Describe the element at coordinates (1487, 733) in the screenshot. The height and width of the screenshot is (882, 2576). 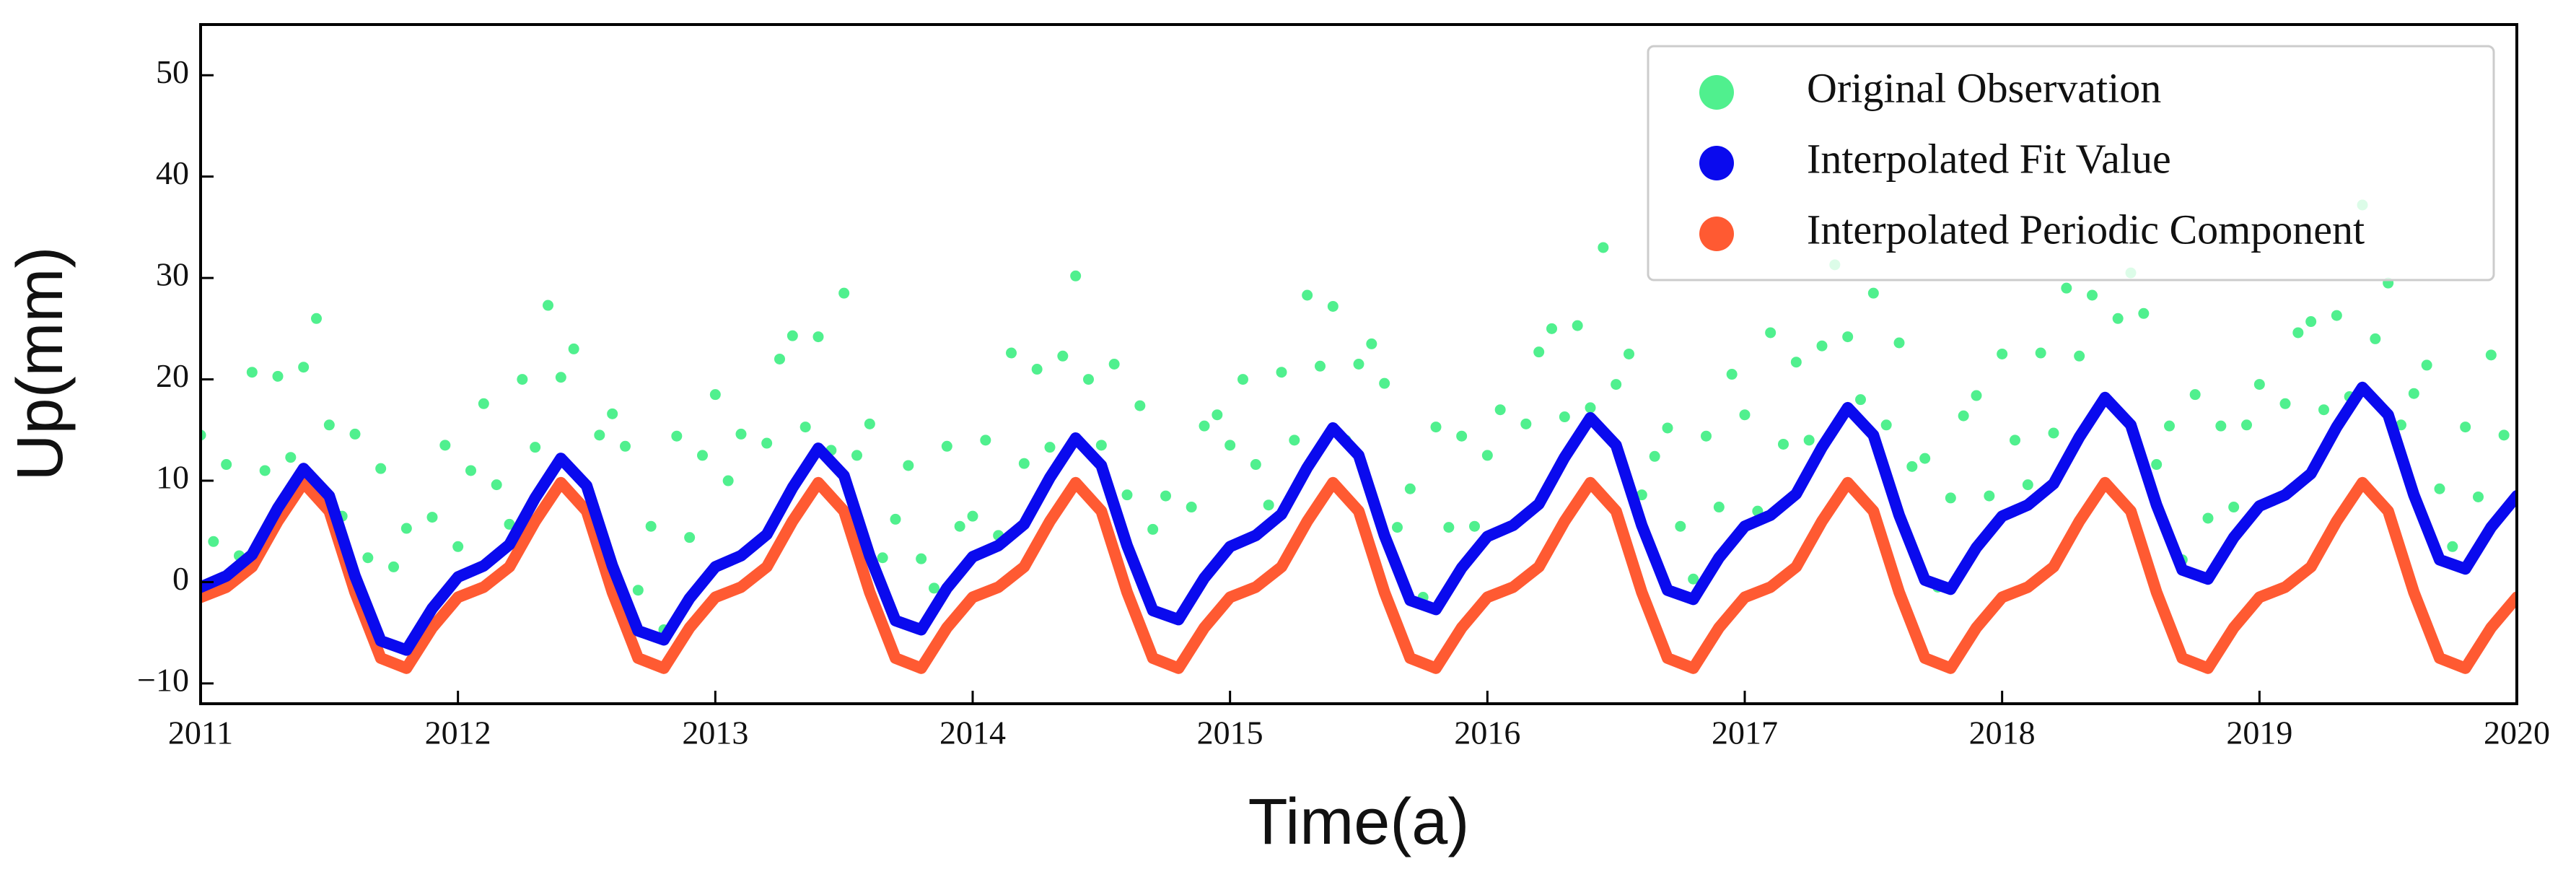
I see `x-tick-label: 2016` at that location.